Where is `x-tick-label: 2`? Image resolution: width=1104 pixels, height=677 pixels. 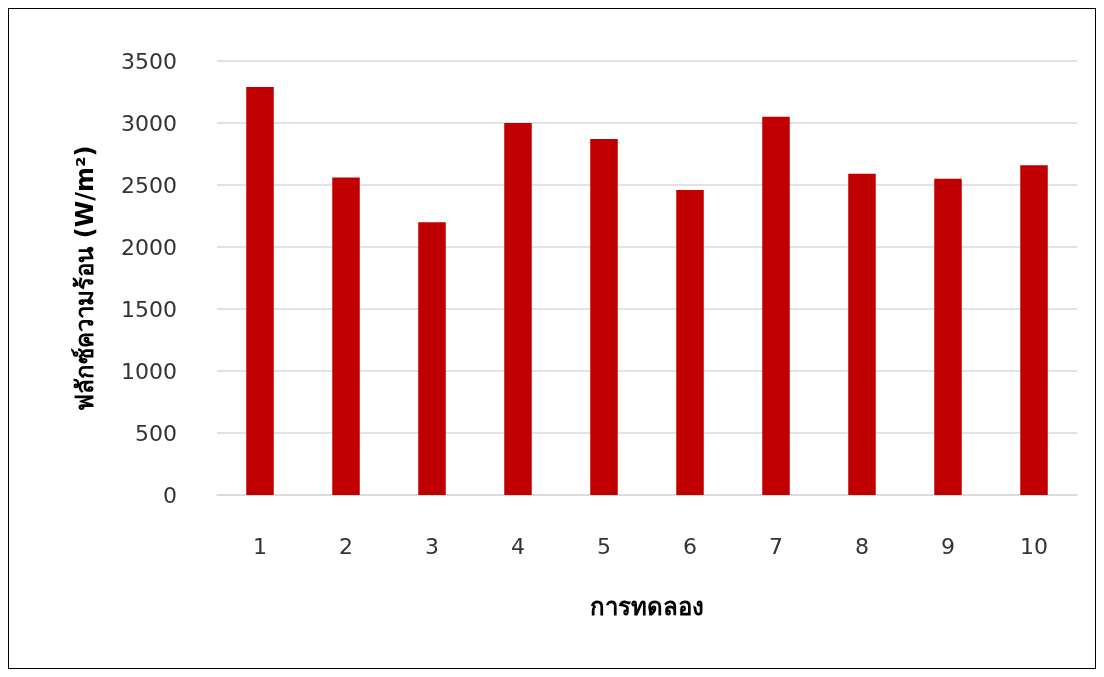
x-tick-label: 2 is located at coordinates (346, 546).